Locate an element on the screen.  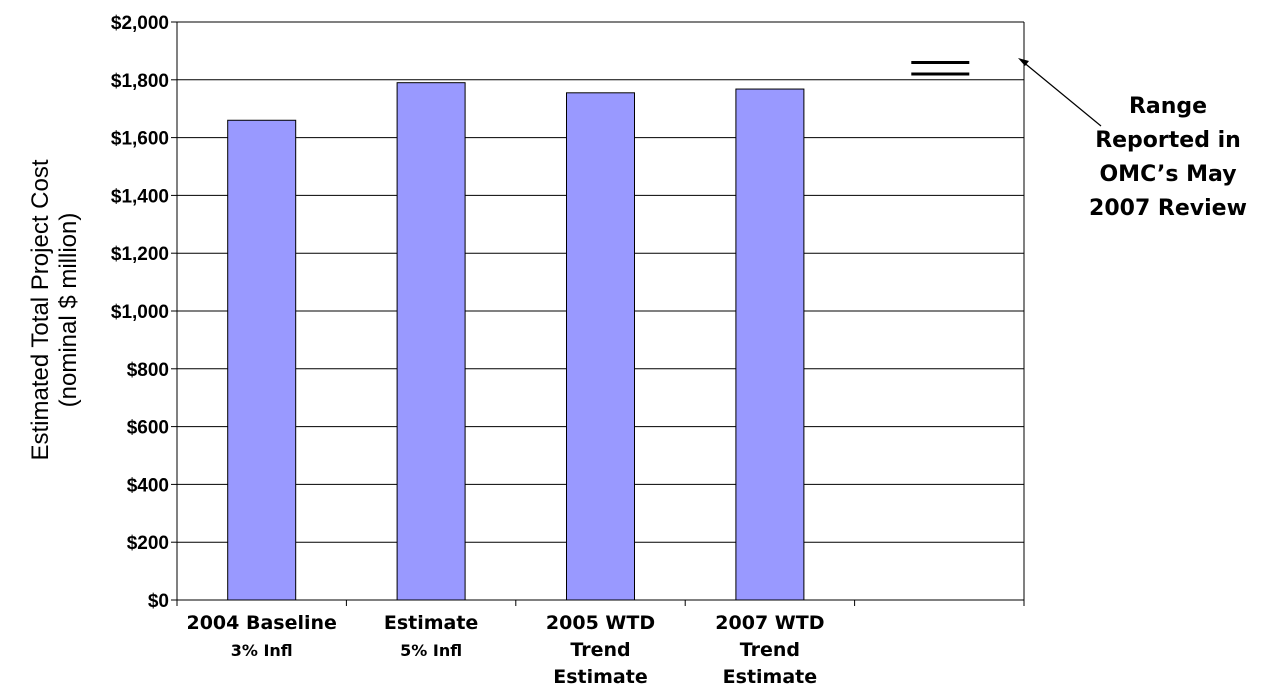
y-axis-label-line: Estimated Total Project Cost is located at coordinates (40, 309).